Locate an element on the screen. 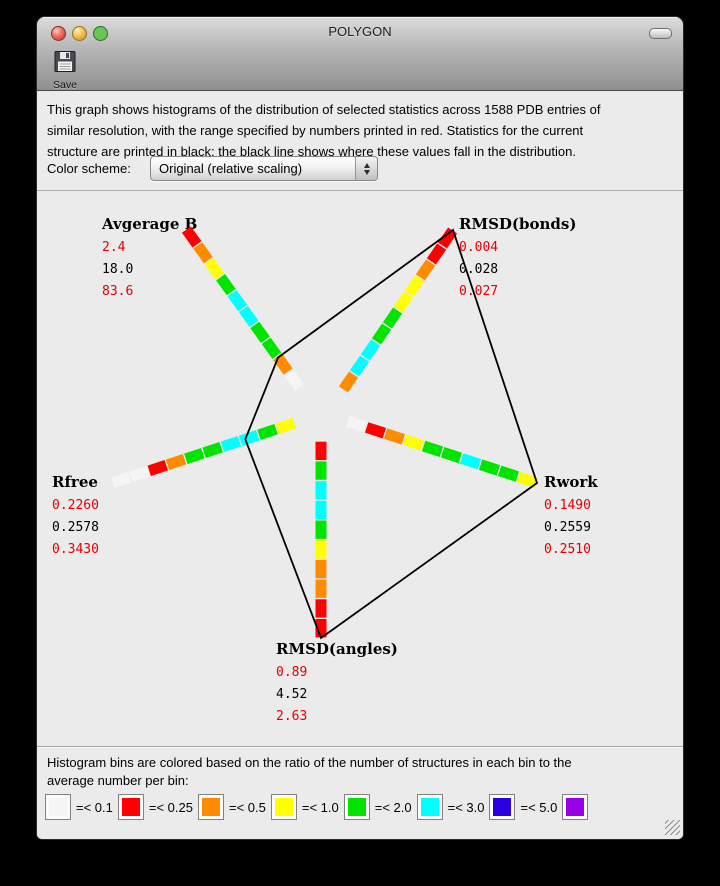 The height and width of the screenshot is (886, 720). floppy-disk-icon is located at coordinates (65, 61).